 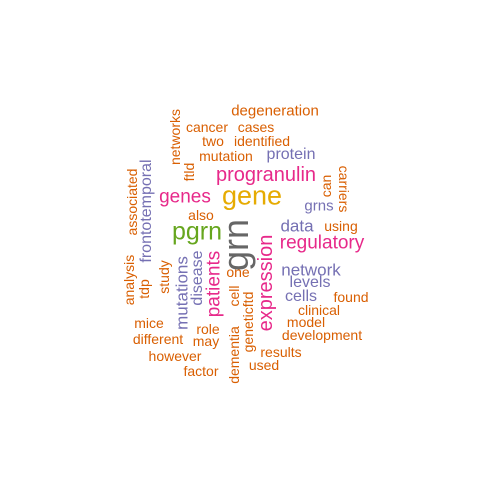 What do you see at coordinates (175, 356) in the screenshot?
I see `word-however: however` at bounding box center [175, 356].